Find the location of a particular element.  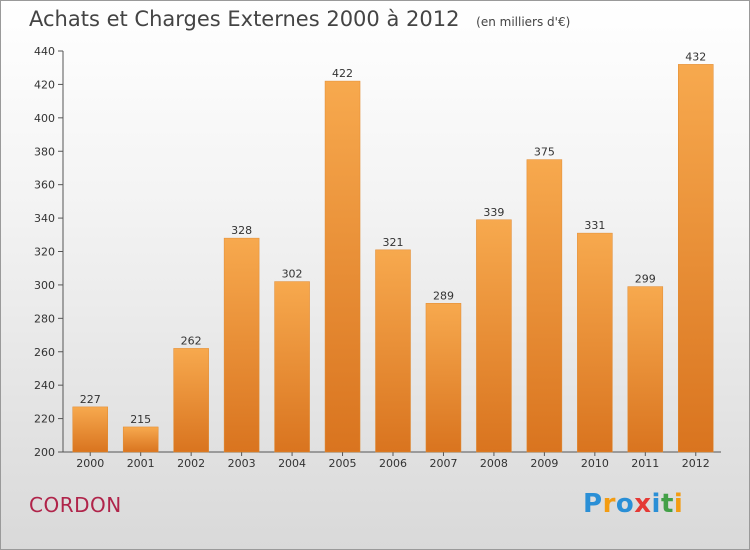

bar-value-label: 422 is located at coordinates (342, 73).